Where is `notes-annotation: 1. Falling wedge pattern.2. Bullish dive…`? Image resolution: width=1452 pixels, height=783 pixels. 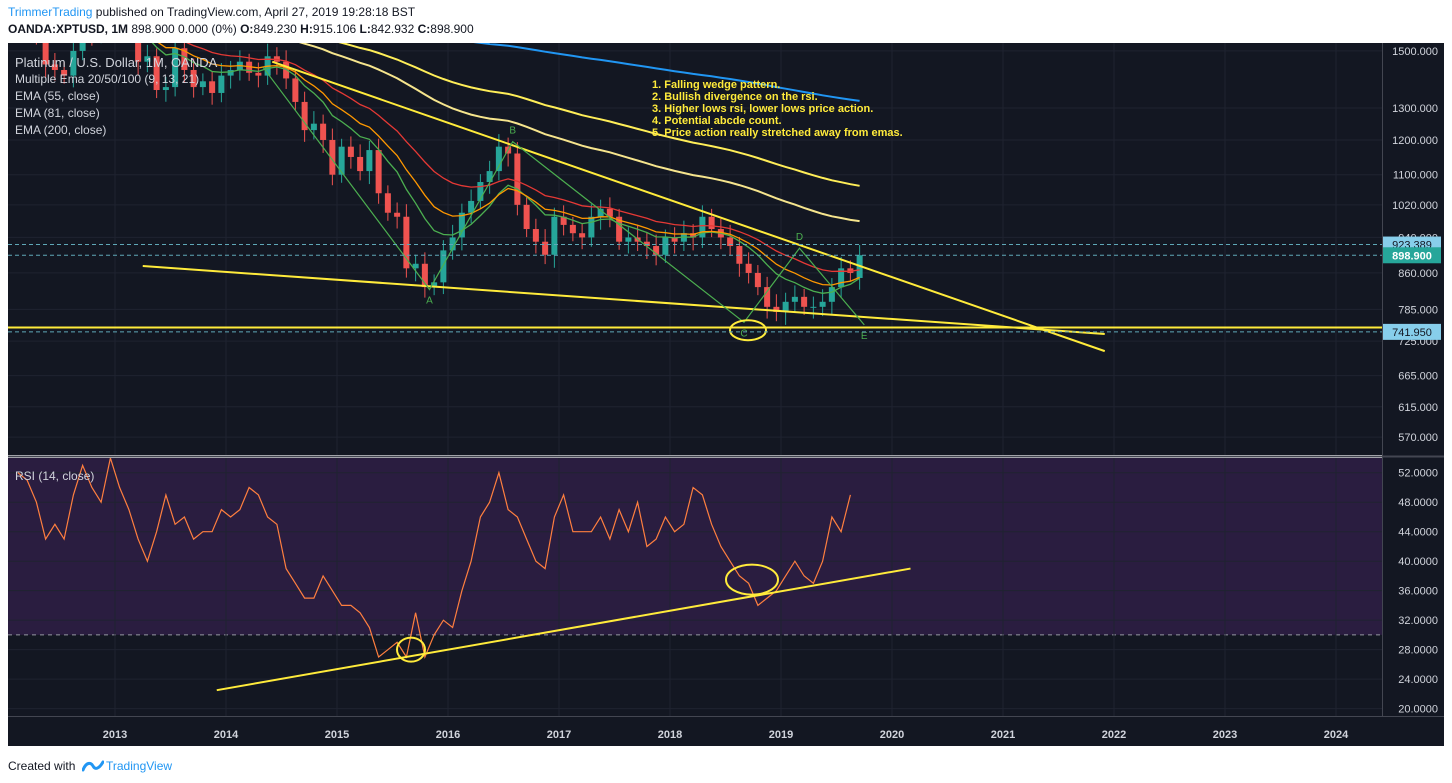
notes-annotation: 1. Falling wedge pattern.2. Bullish dive… is located at coordinates (777, 109).